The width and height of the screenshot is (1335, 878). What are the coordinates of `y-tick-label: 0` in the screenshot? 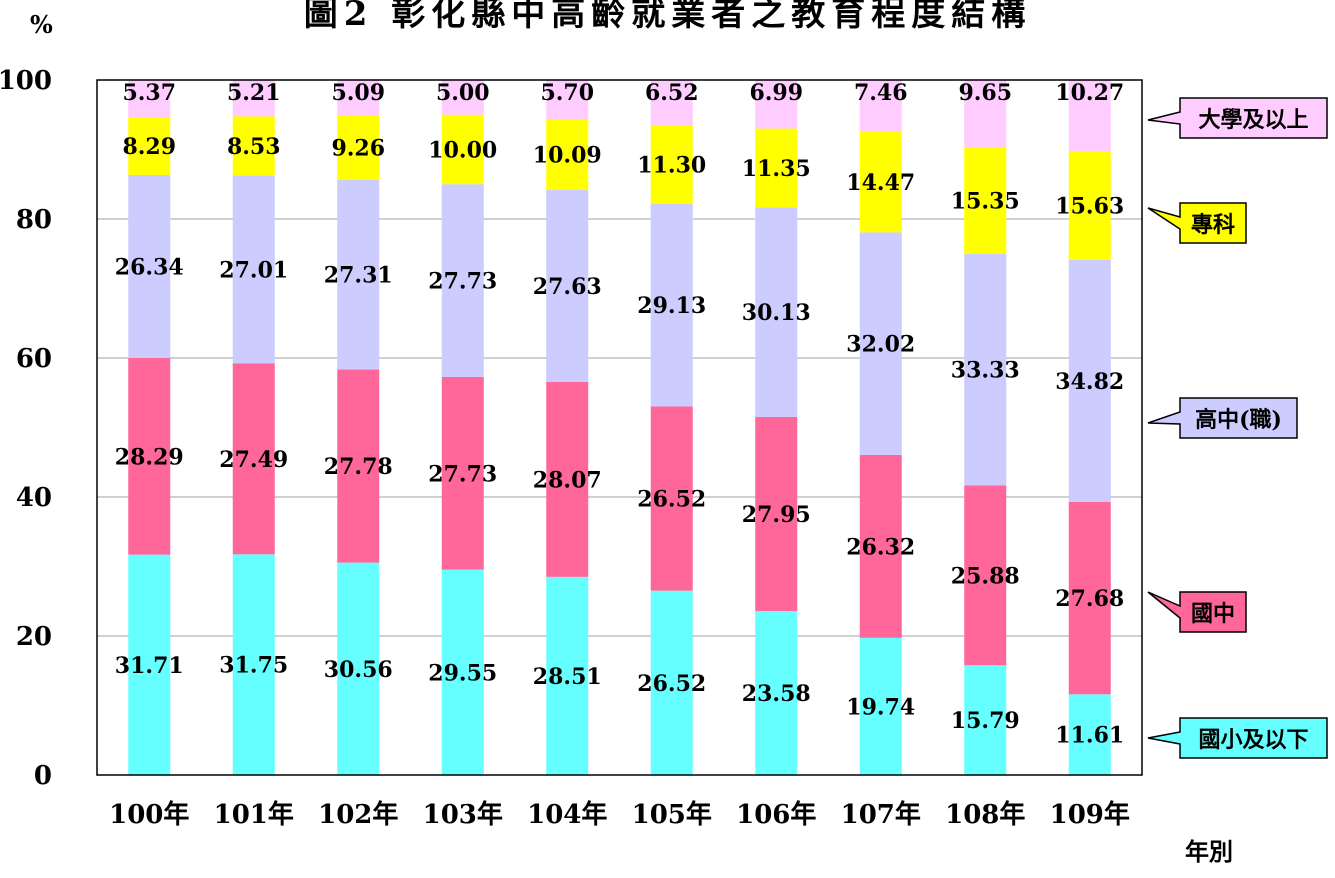 It's located at (43, 776).